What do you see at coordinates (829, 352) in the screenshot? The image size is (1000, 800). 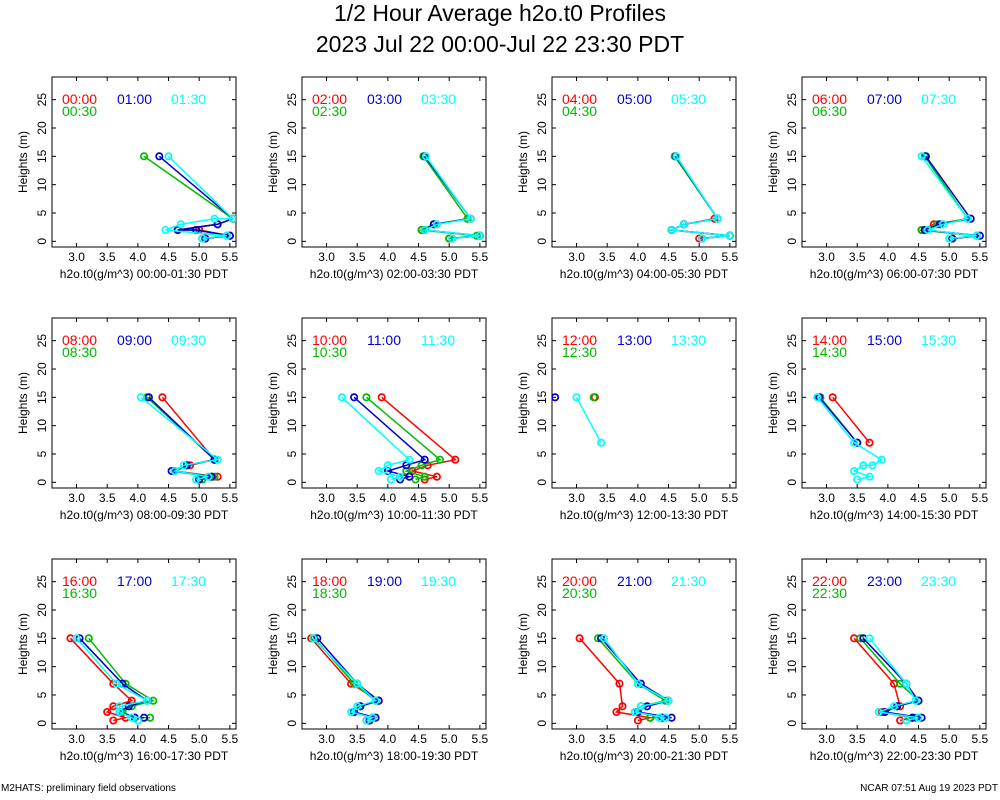 I see `legend-entry: 14:30` at bounding box center [829, 352].